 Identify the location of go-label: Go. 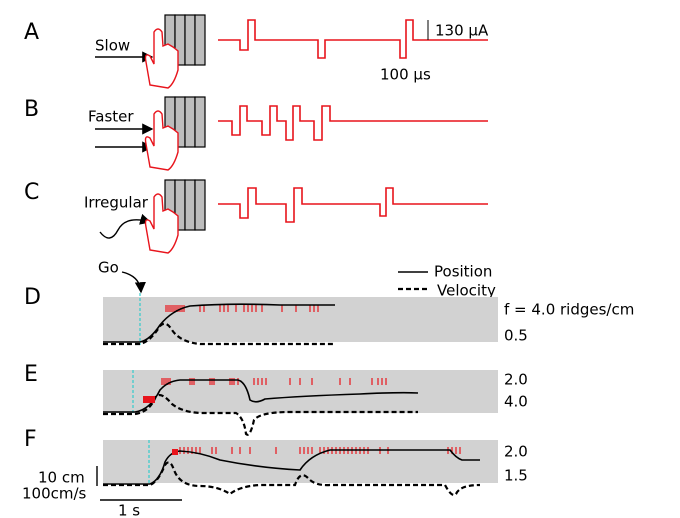
(108, 268).